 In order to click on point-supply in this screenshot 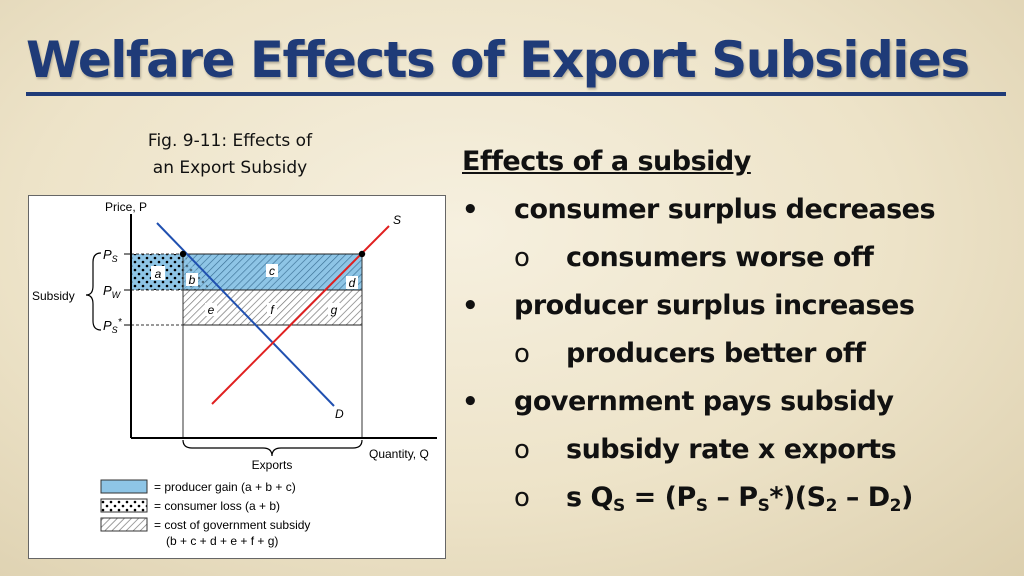, I will do `click(362, 254)`.